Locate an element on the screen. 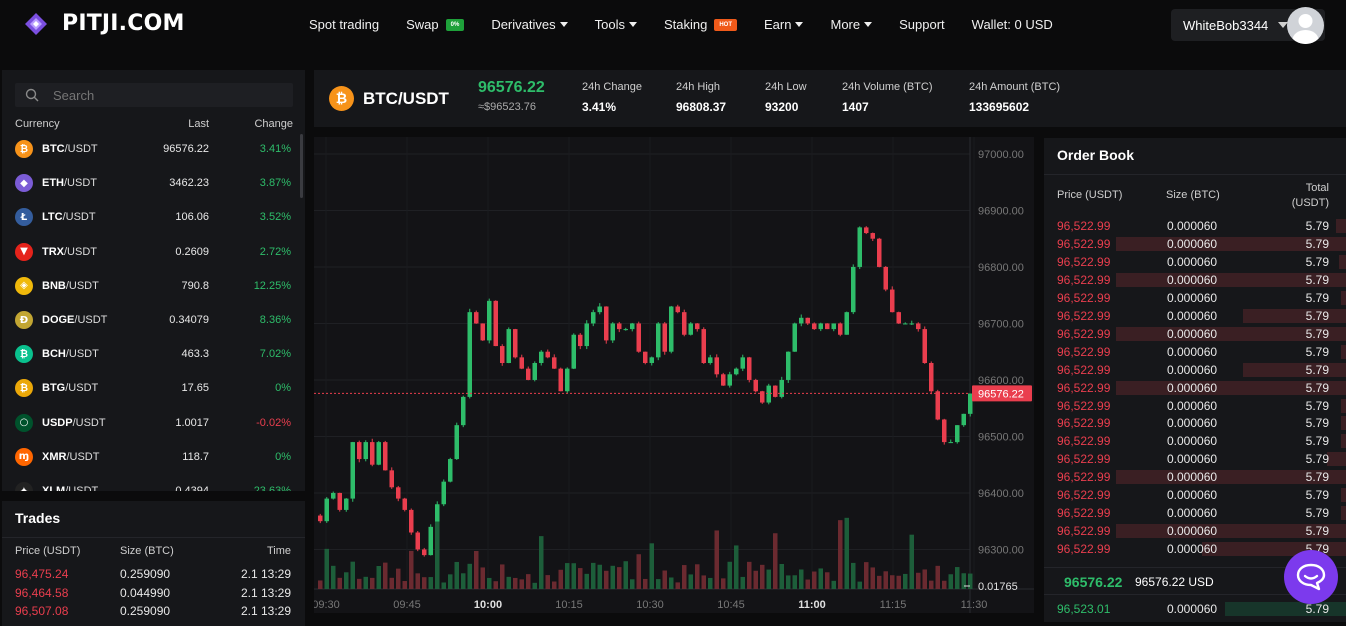 The height and width of the screenshot is (626, 1346). search-box is located at coordinates (154, 95).